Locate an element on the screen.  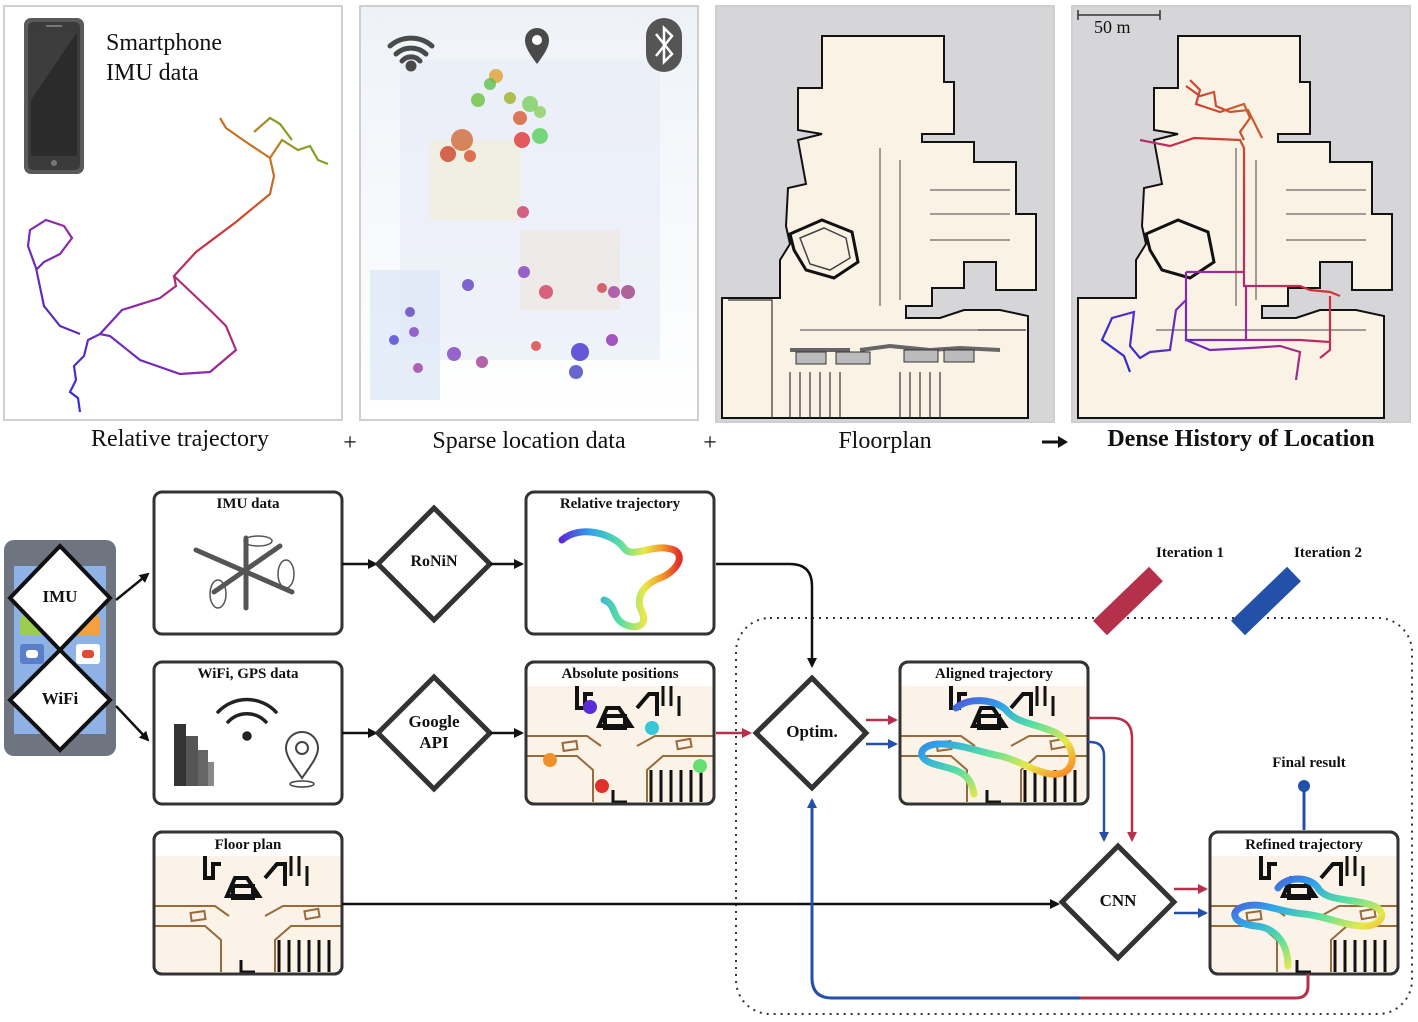
plus-operator-2: + is located at coordinates (710, 443).